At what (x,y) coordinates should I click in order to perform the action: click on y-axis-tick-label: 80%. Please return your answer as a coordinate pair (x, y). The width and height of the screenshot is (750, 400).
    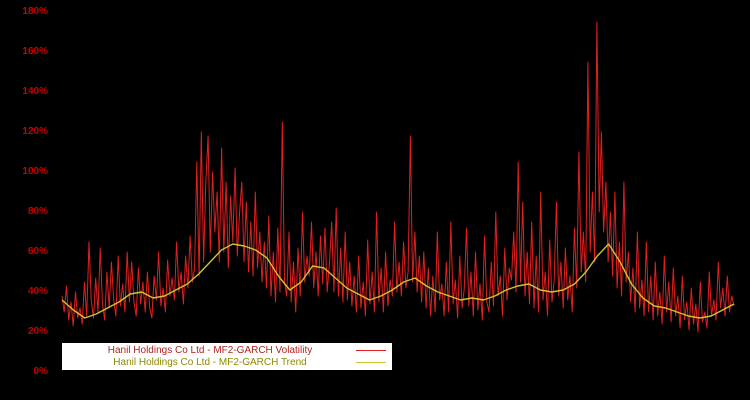
    Looking at the image, I should click on (37, 211).